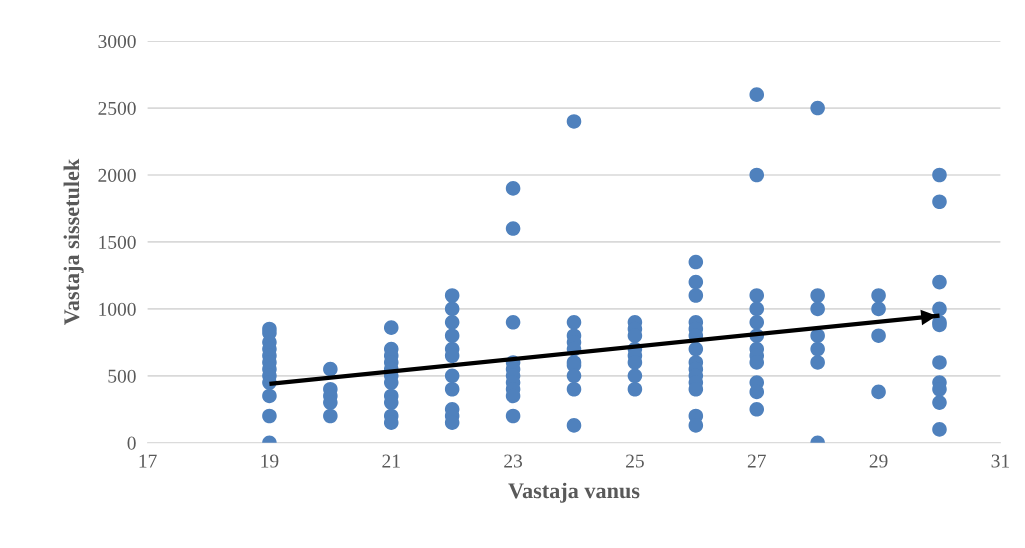  Describe the element at coordinates (117, 242) in the screenshot. I see `y-tick-label: 1500` at that location.